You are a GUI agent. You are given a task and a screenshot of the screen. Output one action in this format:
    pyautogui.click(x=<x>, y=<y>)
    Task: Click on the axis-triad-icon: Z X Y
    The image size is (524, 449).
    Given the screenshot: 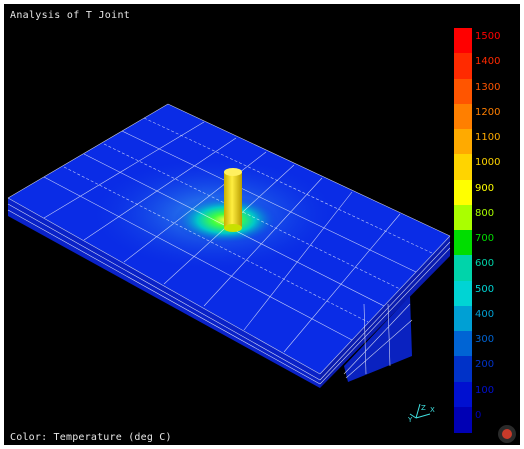 What is the action you would take?
    pyautogui.click(x=421, y=413)
    